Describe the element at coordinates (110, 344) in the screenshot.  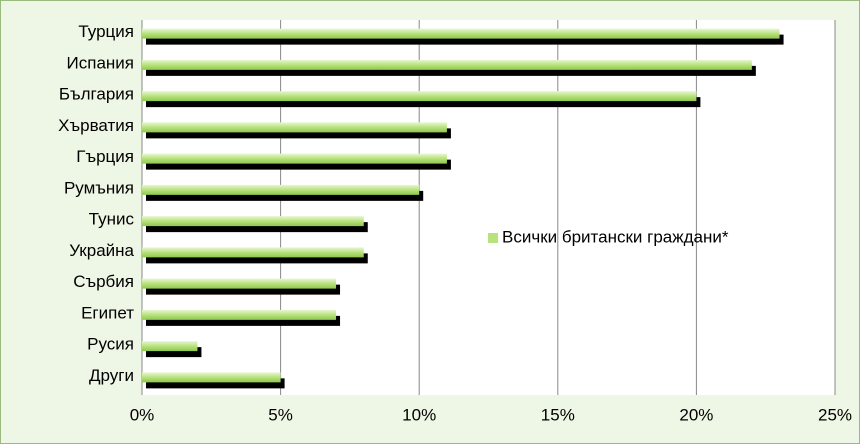
I see `y-tick-label: Русия` at that location.